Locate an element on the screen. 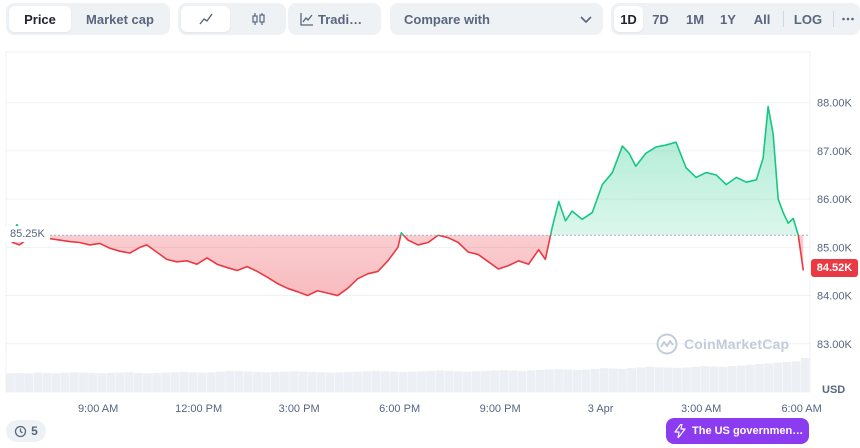 This screenshot has height=448, width=860. line-chart-icon is located at coordinates (205, 19).